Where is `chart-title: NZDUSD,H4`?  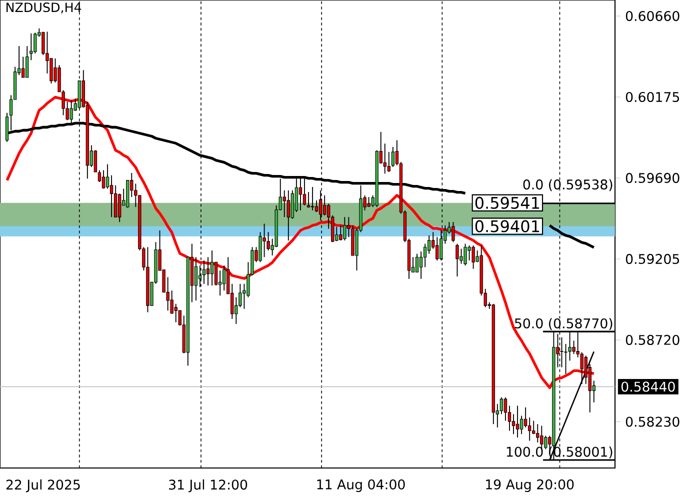
chart-title: NZDUSD,H4 is located at coordinates (44, 8).